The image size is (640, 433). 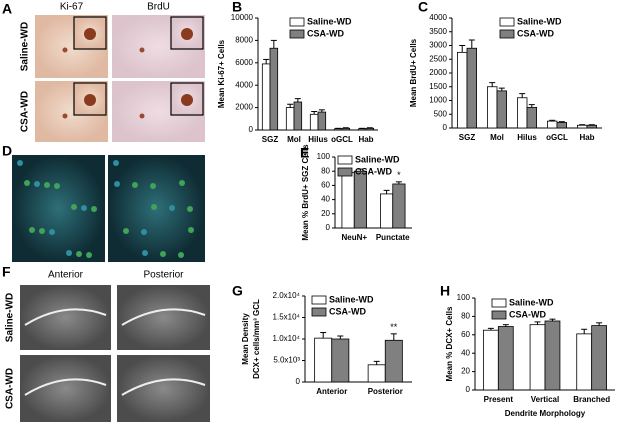 What do you see at coordinates (413, 72) in the screenshot?
I see `y-axis-label: Mean BrdU+ Cells` at bounding box center [413, 72].